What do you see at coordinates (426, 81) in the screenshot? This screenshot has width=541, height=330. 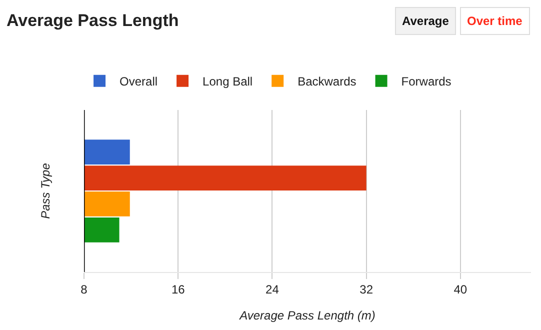 I see `legend-label: Forwards` at bounding box center [426, 81].